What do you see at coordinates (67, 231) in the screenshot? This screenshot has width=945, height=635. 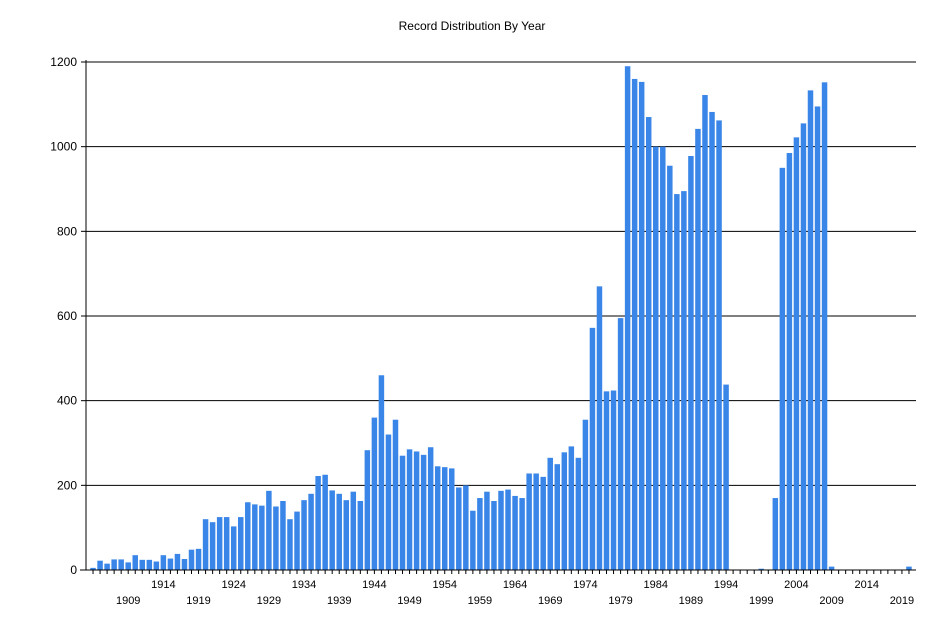 I see `y-tick-label: 800` at bounding box center [67, 231].